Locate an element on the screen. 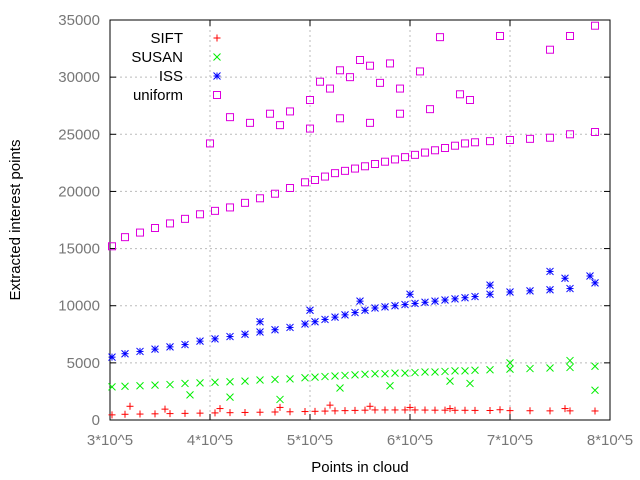 The height and width of the screenshot is (480, 640). legend-marker-susan is located at coordinates (217, 57).